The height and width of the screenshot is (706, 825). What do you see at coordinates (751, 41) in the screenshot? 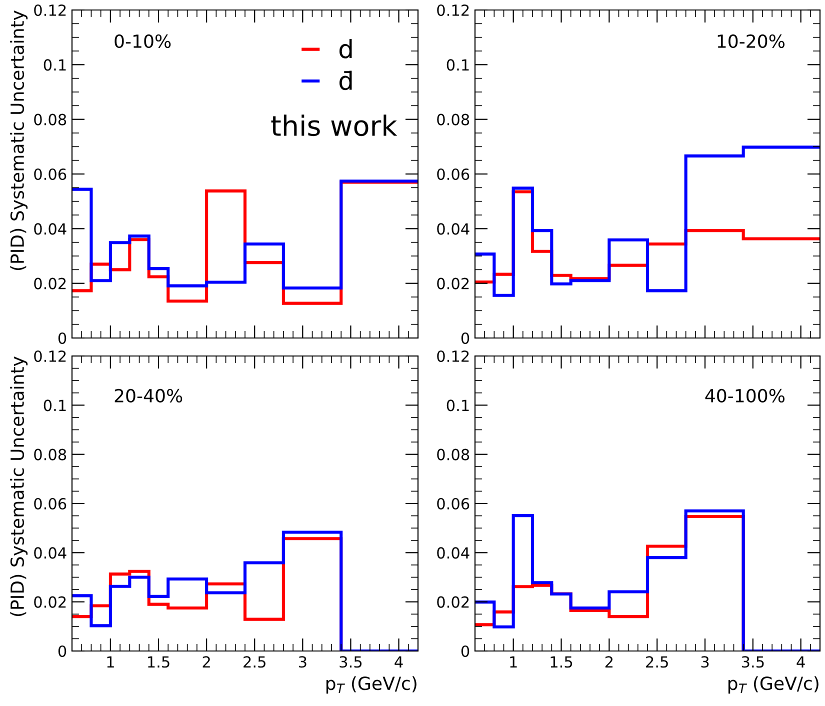
I see `annotation: 10-20%` at bounding box center [751, 41].